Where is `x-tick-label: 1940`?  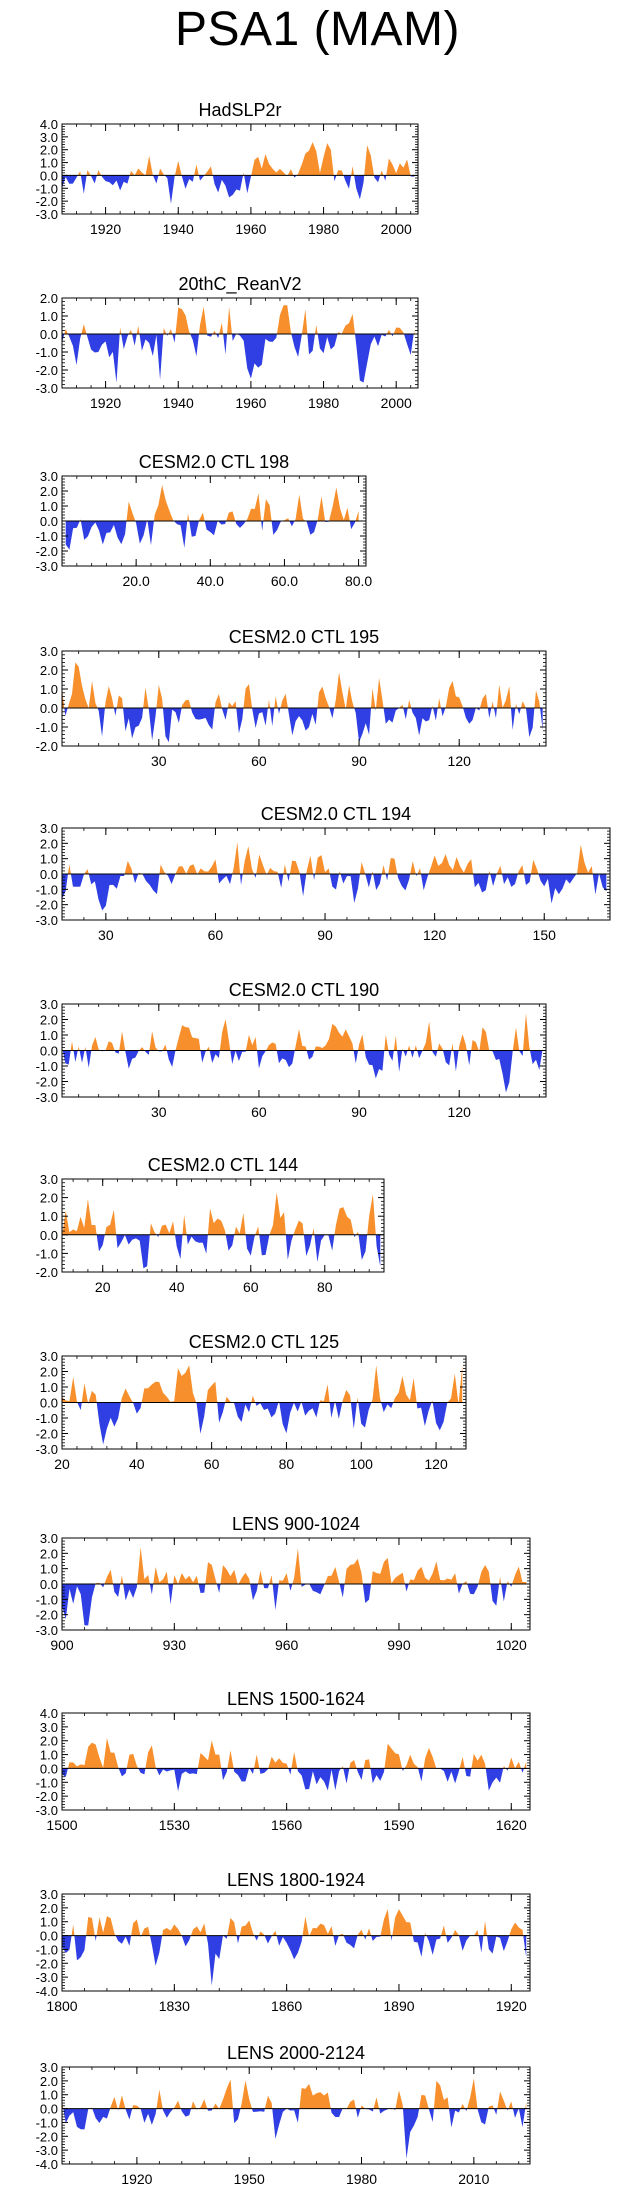
x-tick-label: 1940 is located at coordinates (178, 229).